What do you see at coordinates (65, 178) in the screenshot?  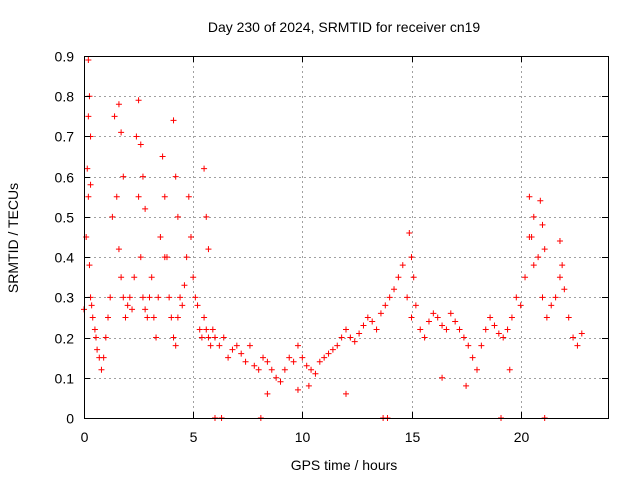 I see `y-tick-label: 0.6` at bounding box center [65, 178].